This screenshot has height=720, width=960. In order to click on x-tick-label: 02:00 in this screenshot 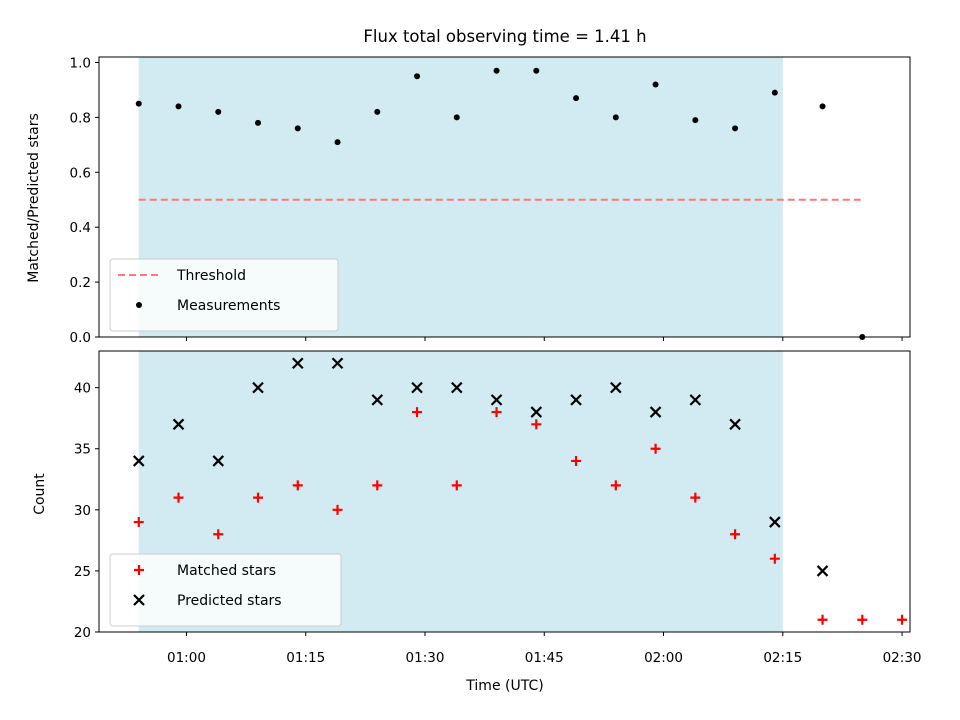, I will do `click(663, 658)`.